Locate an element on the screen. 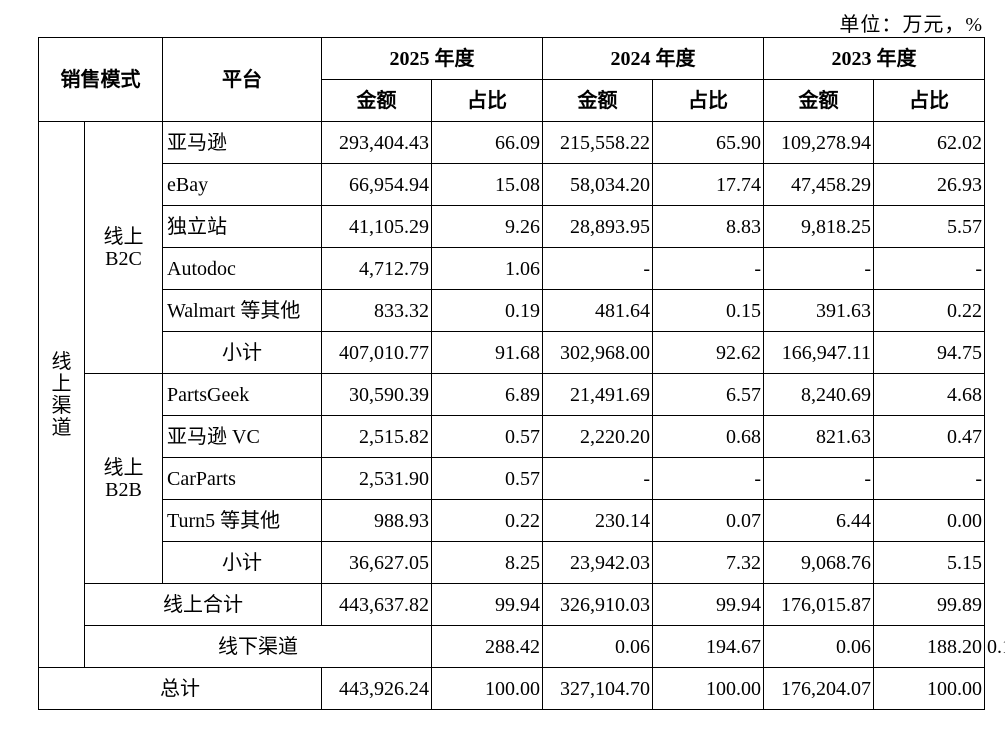 The image size is (1005, 739). amount-cell: 833.32 is located at coordinates (376, 310).